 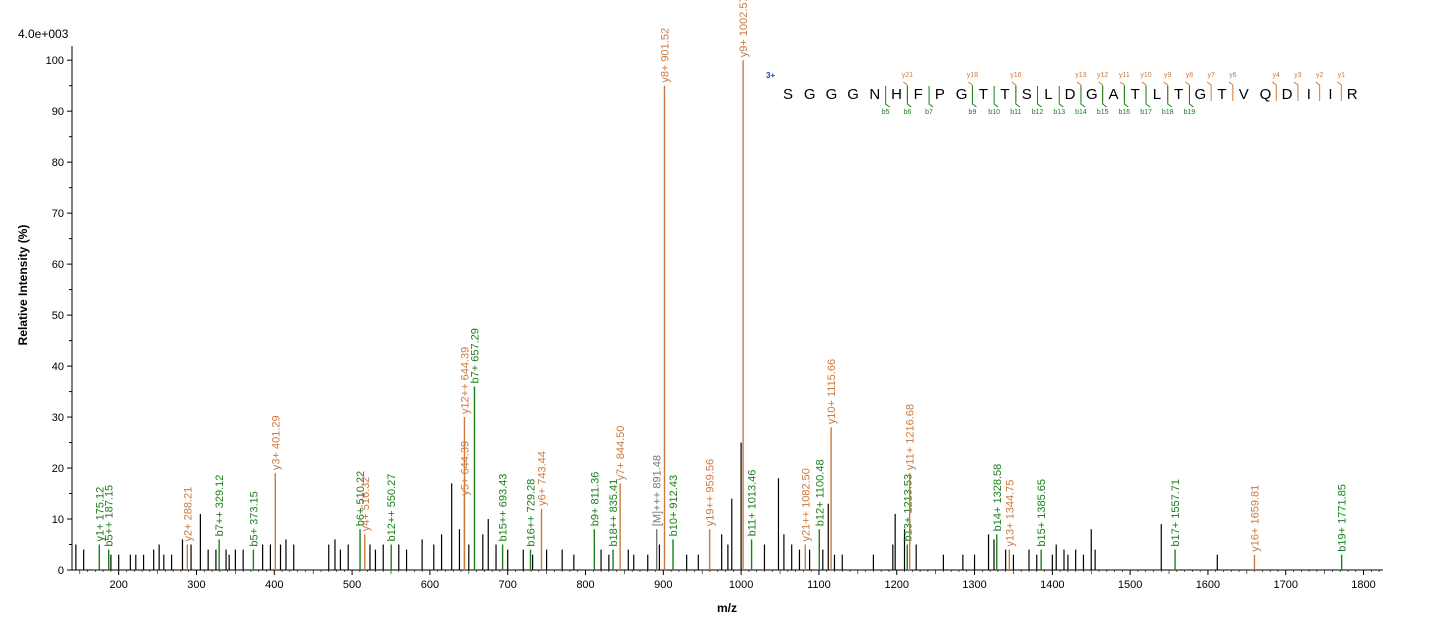 What do you see at coordinates (940, 94) in the screenshot?
I see `sequence-residue: P` at bounding box center [940, 94].